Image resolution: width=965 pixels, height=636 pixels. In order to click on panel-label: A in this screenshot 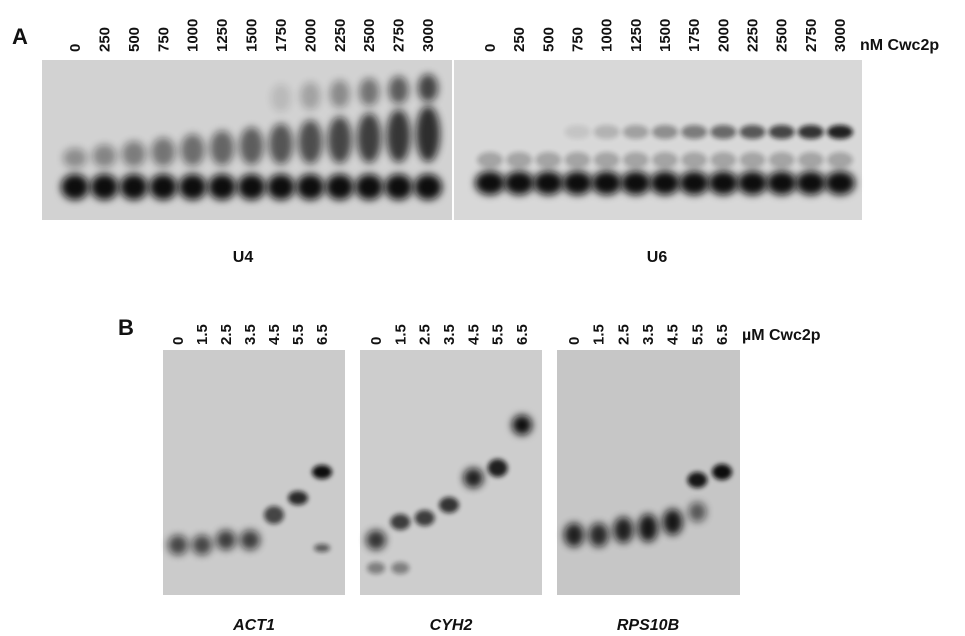, I will do `click(20, 36)`.